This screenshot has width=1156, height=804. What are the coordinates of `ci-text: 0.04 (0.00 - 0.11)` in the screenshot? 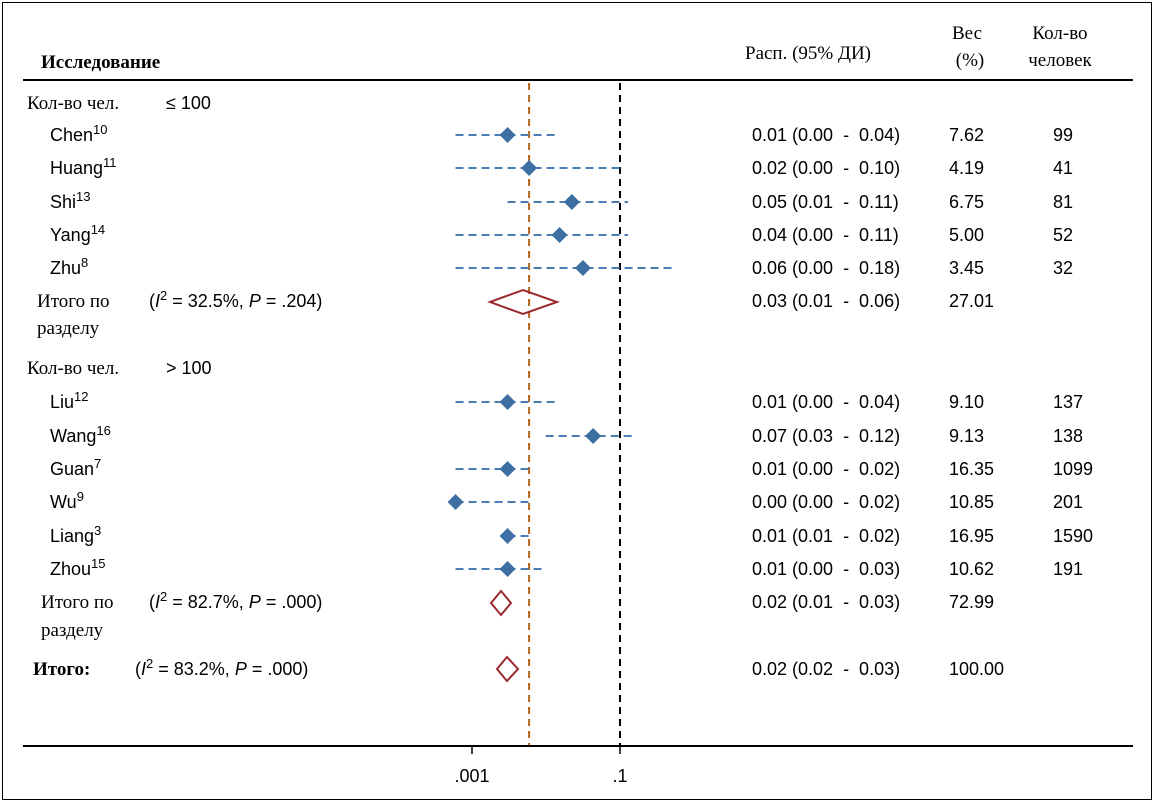 It's located at (825, 235).